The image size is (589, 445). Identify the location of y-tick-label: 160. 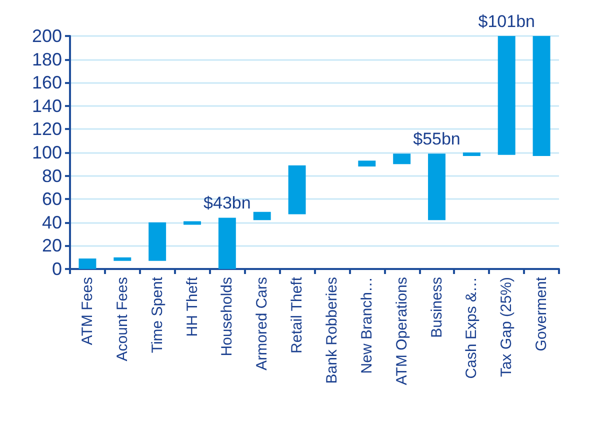
(47, 82).